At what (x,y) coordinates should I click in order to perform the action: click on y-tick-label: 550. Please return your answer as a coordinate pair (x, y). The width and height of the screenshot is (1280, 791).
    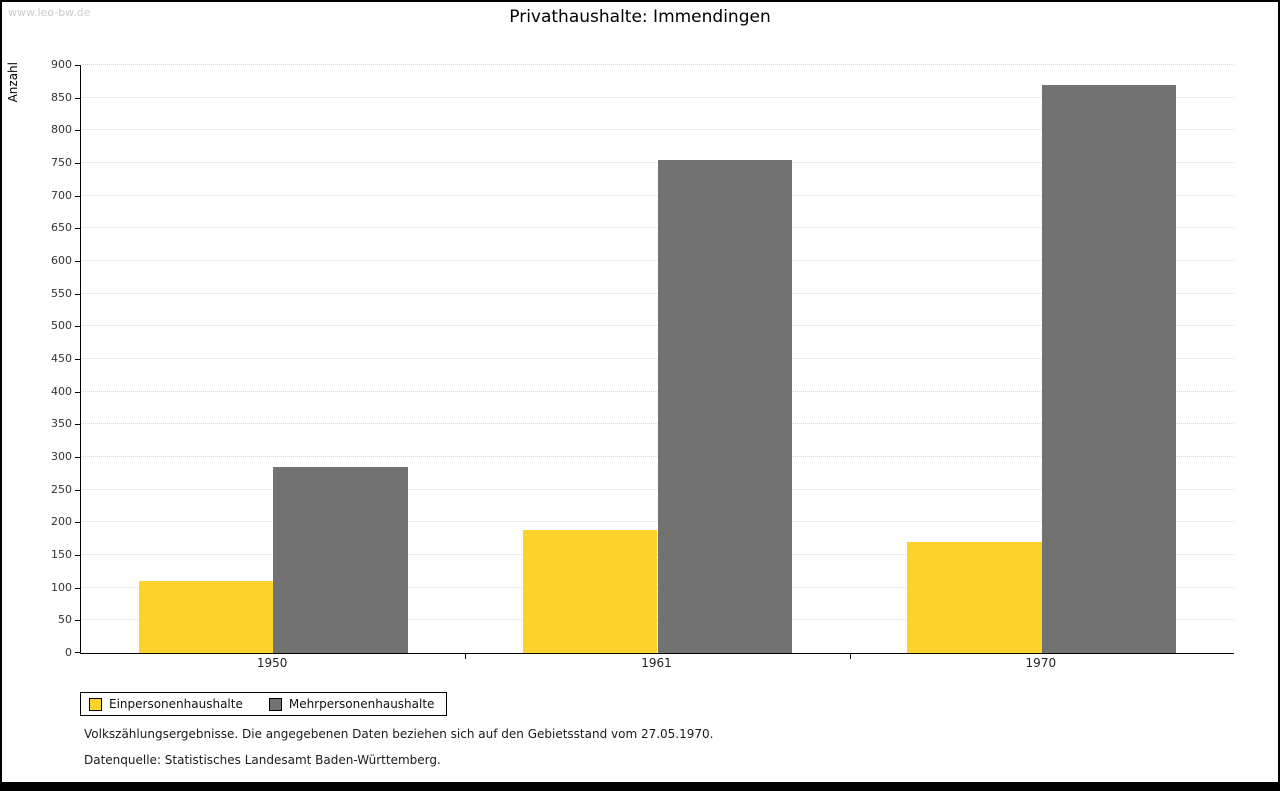
    Looking at the image, I should click on (61, 293).